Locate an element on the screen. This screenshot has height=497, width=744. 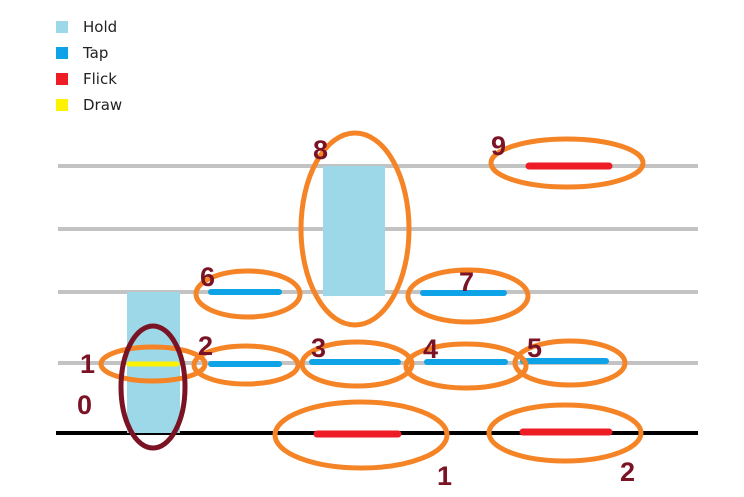
hold-note-center is located at coordinates (354, 231).